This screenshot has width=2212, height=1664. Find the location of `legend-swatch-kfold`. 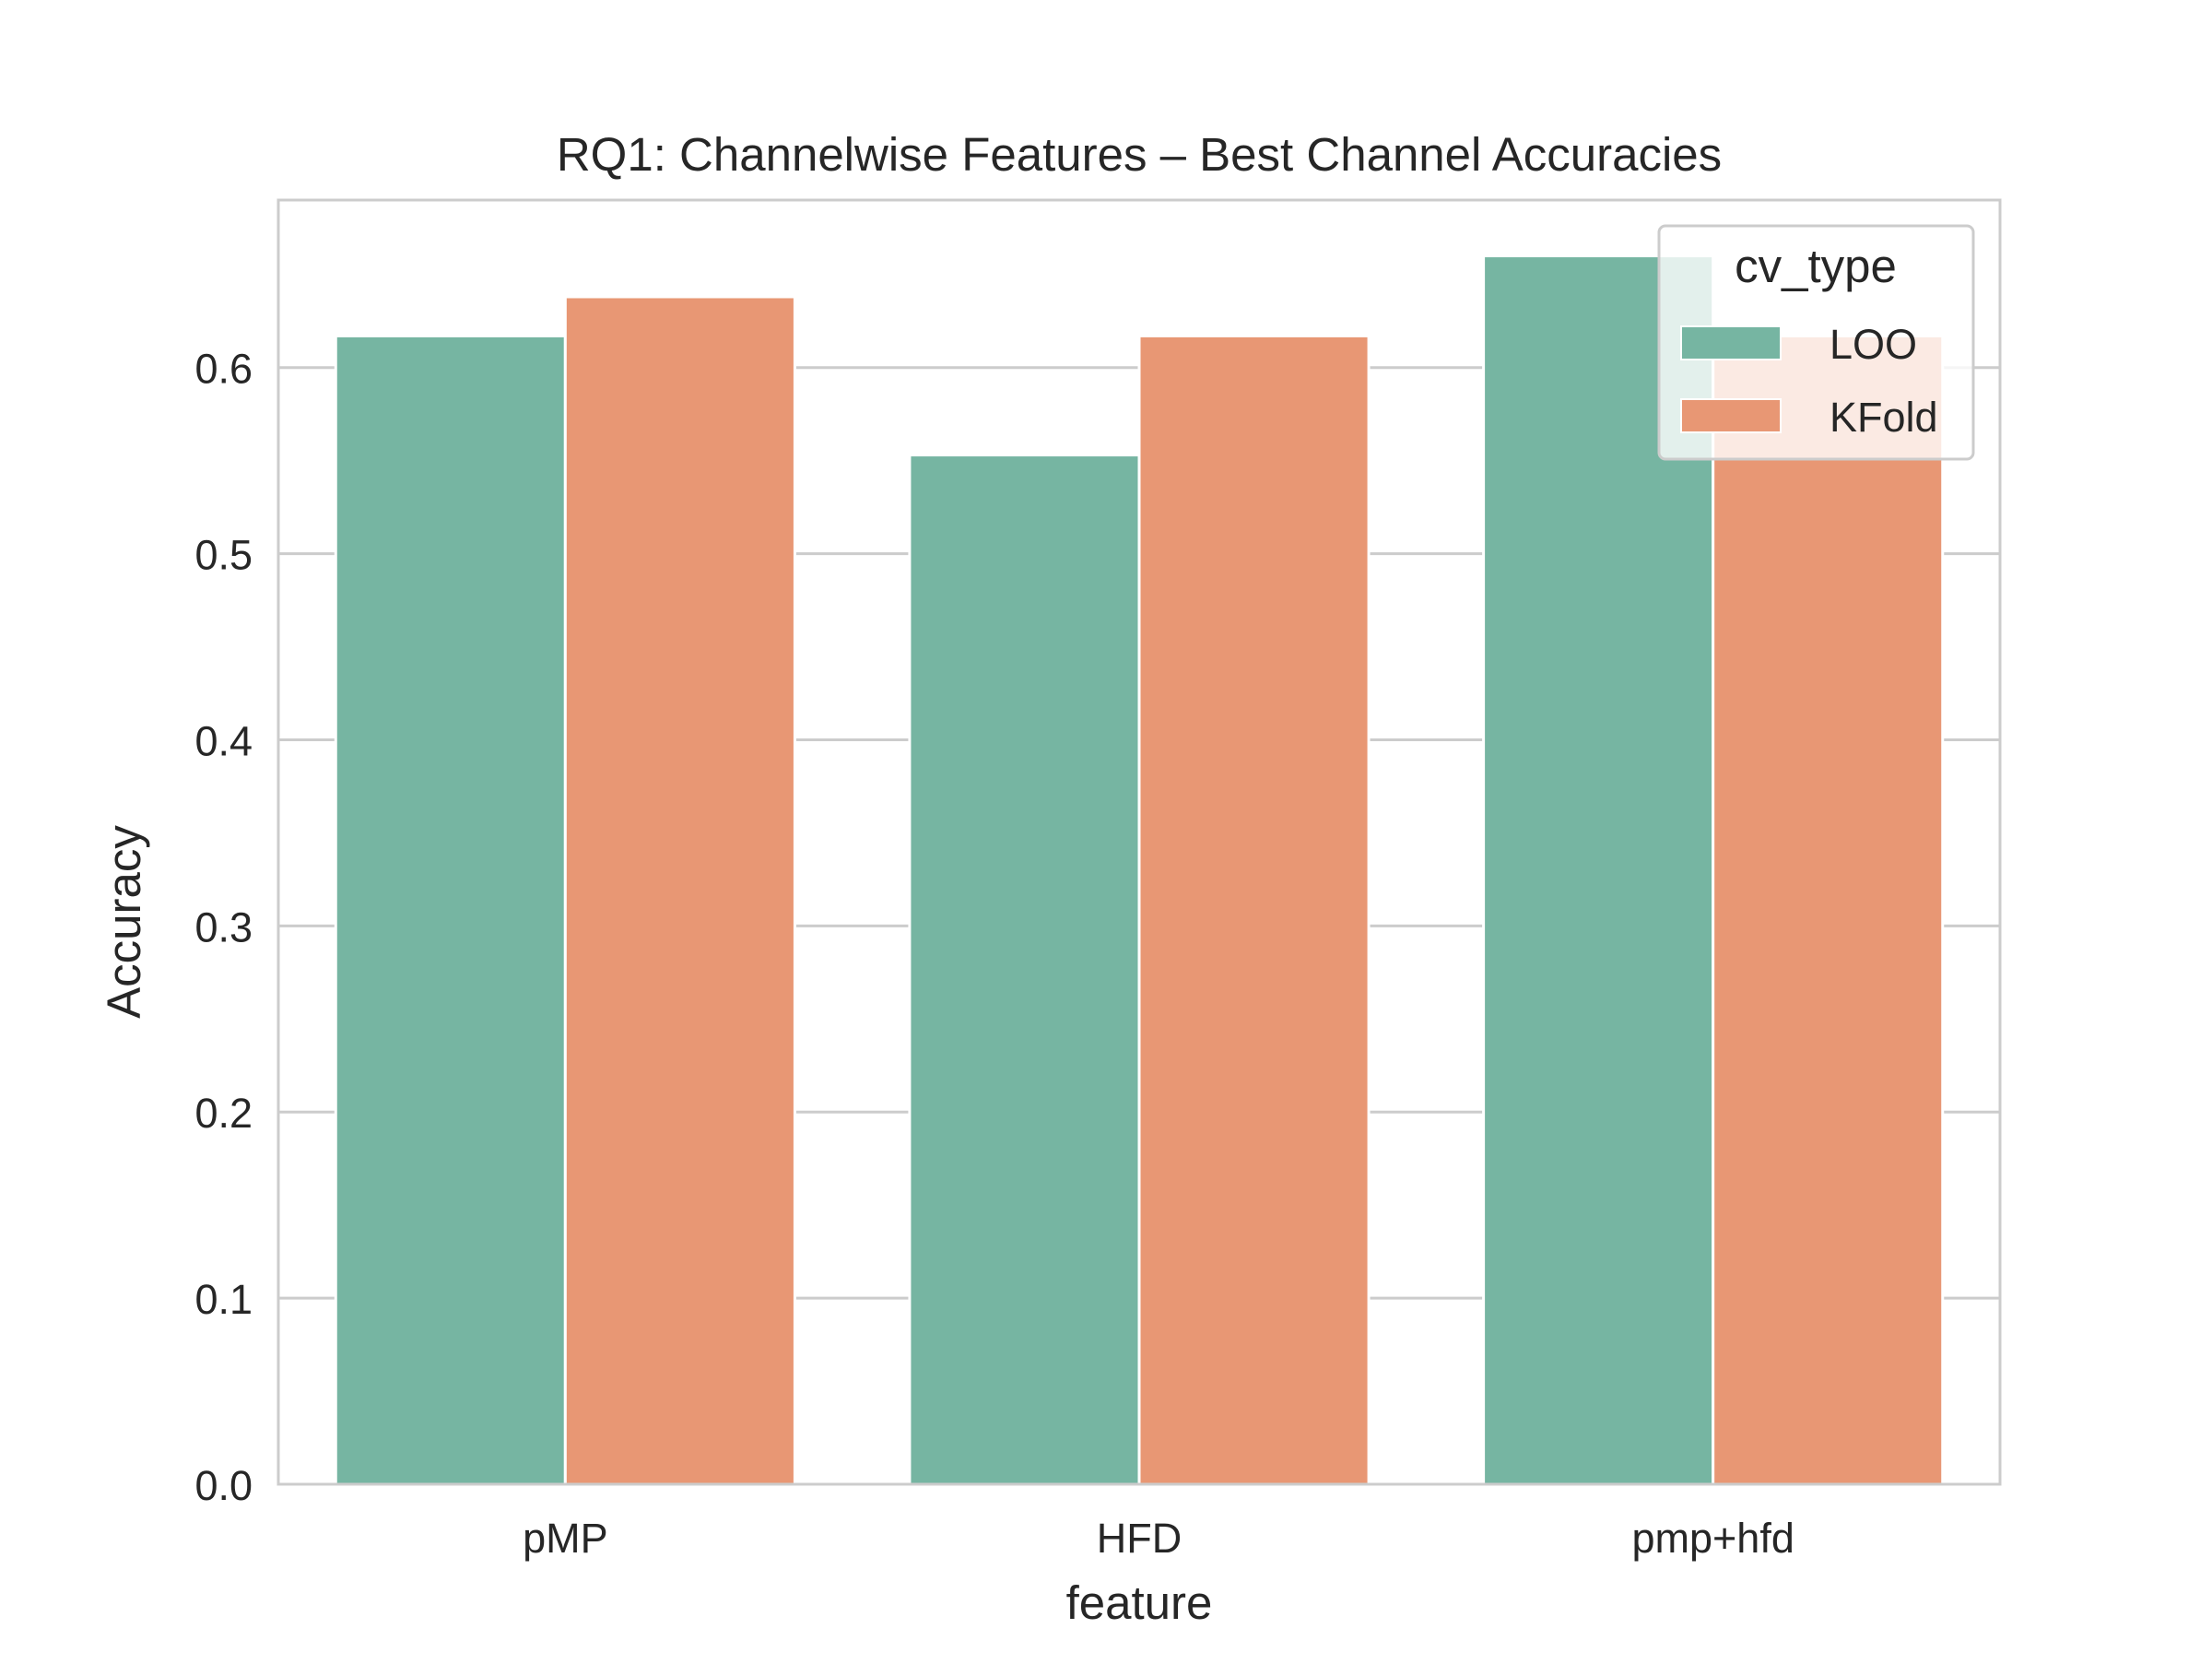

legend-swatch-kfold is located at coordinates (1731, 415).